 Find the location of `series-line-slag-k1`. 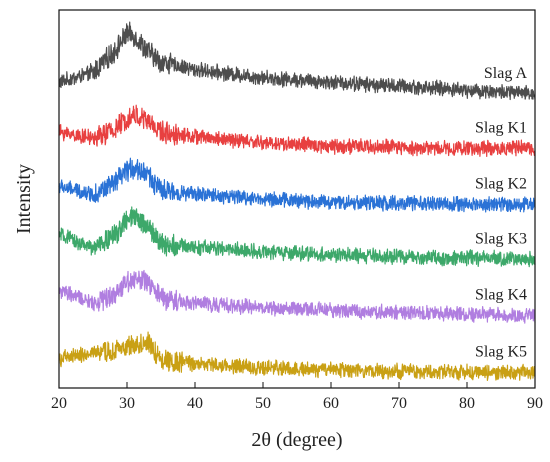

series-line-slag-k1 is located at coordinates (297, 131).